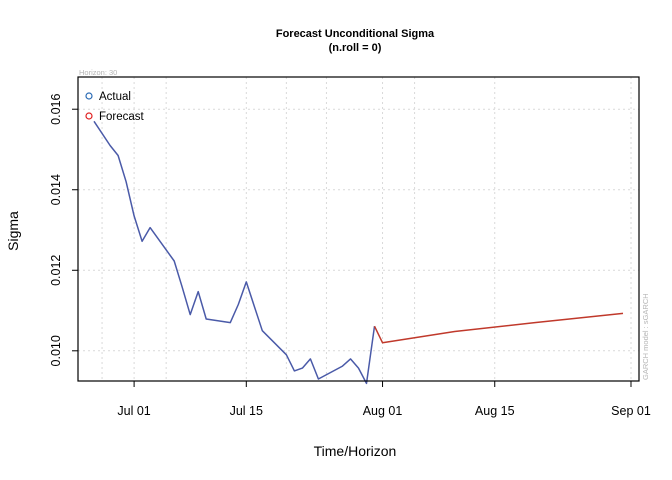 This screenshot has width=672, height=480. What do you see at coordinates (133, 411) in the screenshot?
I see `x-tick-label-0: Jul 01` at bounding box center [133, 411].